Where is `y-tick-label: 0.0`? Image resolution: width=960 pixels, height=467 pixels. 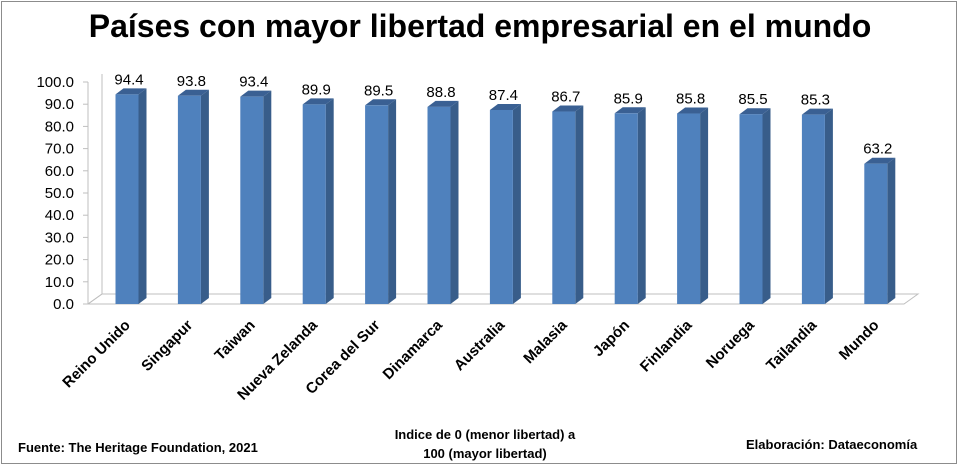
y-tick-label: 0.0 is located at coordinates (63, 304).